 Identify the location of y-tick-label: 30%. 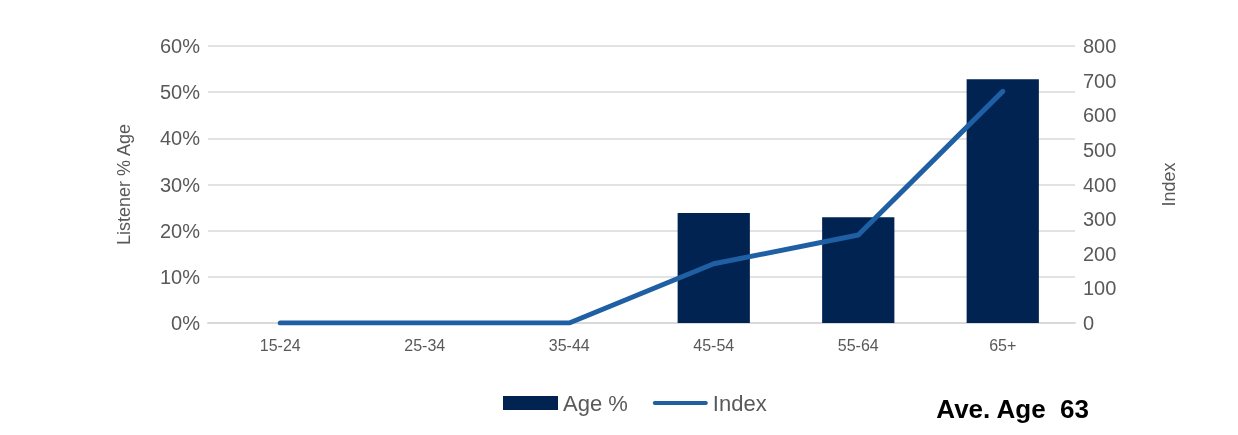
(180, 184).